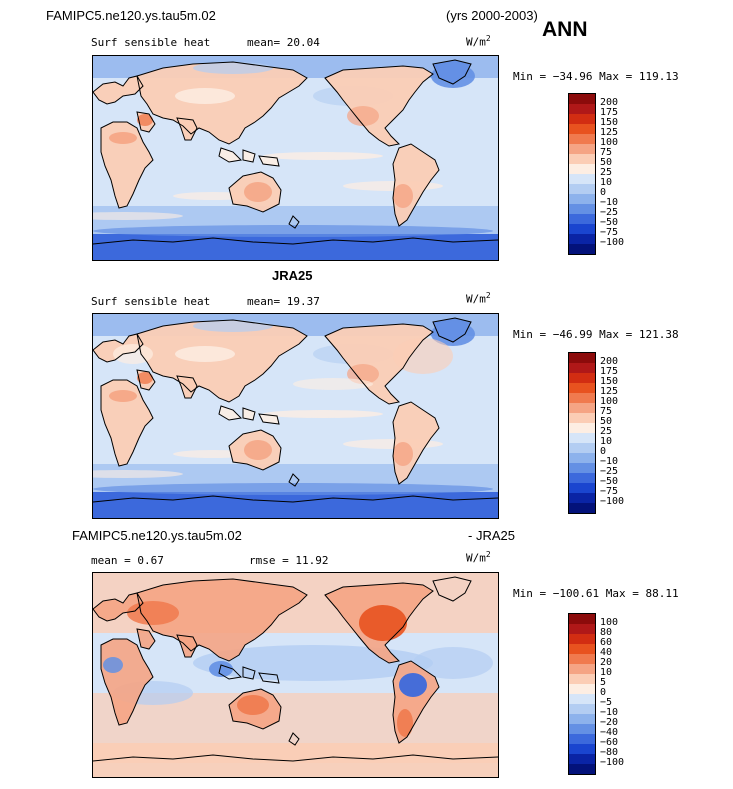  What do you see at coordinates (283, 42) in the screenshot?
I see `panel1-mean: mean= 20.04` at bounding box center [283, 42].